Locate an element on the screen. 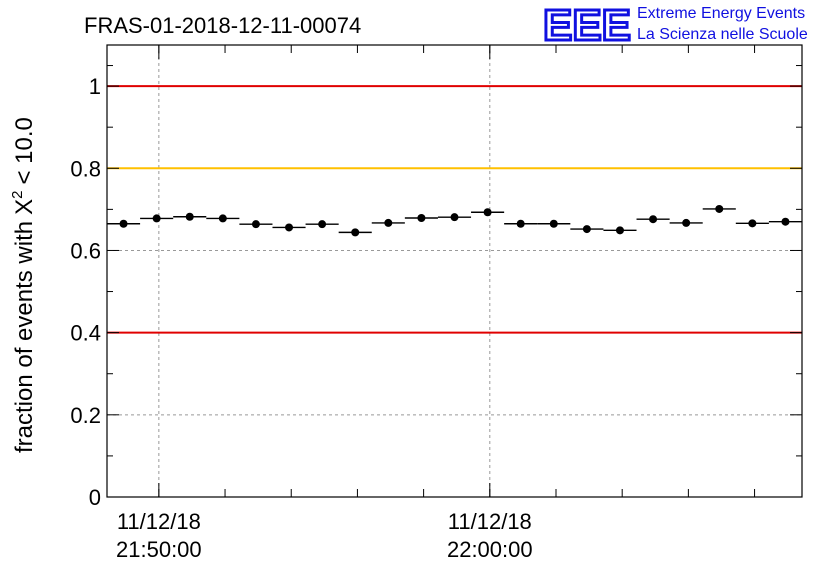  y-axis-label-sup: 2 is located at coordinates (17, 195).